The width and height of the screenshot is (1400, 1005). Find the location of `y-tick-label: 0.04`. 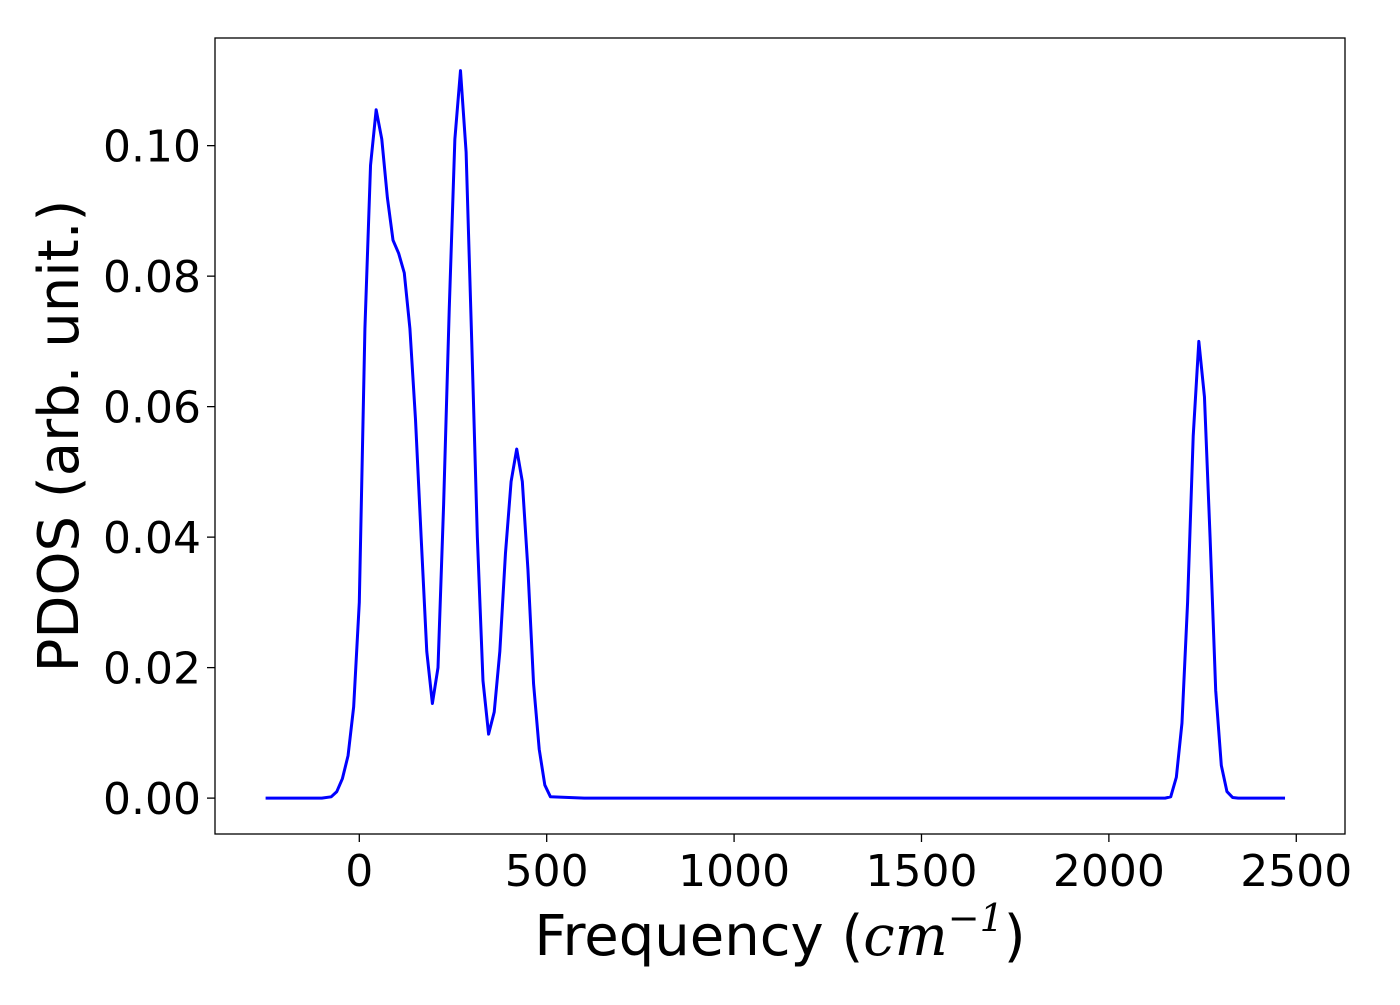

y-tick-label: 0.04 is located at coordinates (152, 538).